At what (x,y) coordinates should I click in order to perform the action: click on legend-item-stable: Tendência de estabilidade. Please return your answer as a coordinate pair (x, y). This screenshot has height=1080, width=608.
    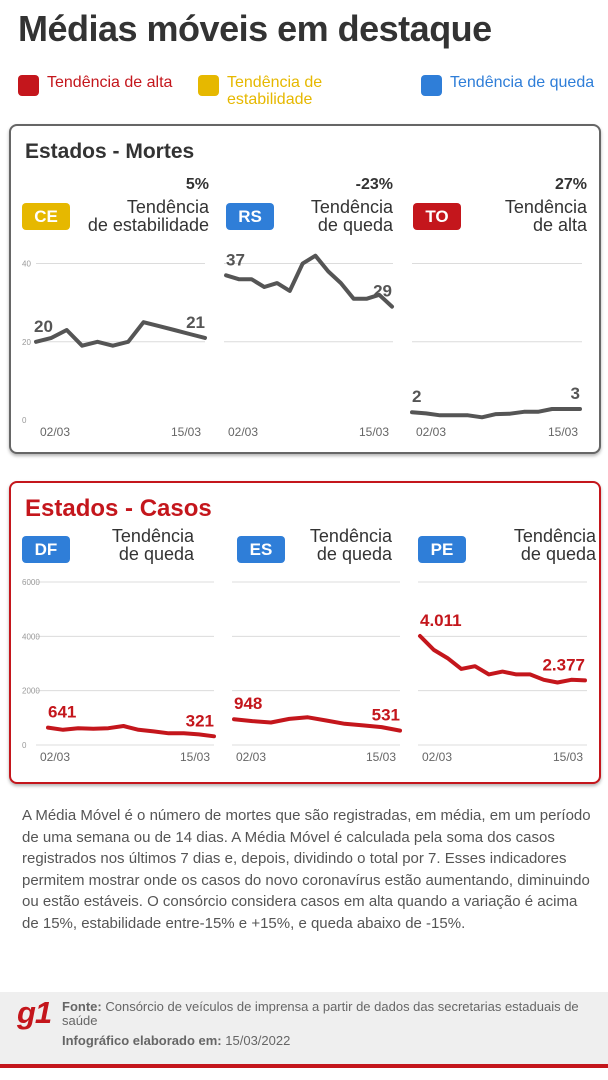
    Looking at the image, I should click on (287, 91).